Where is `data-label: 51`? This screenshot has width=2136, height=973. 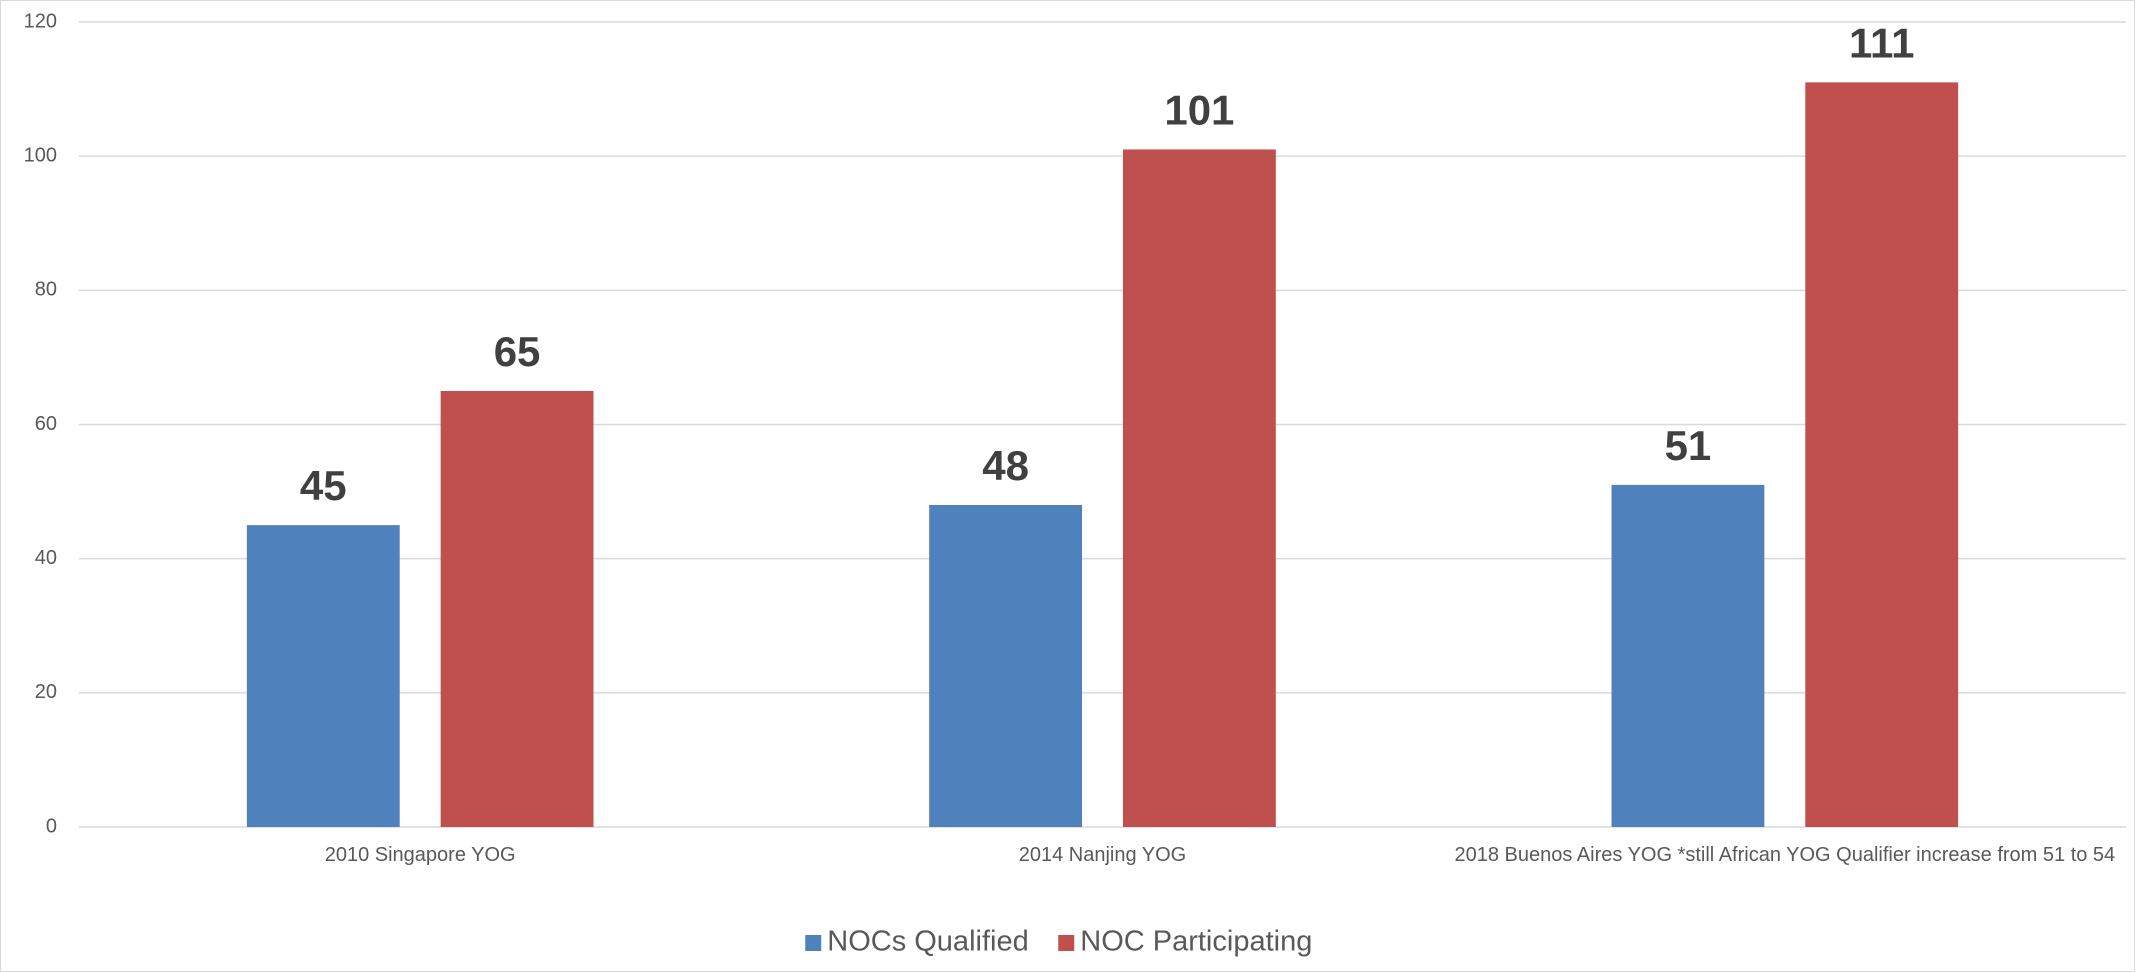 data-label: 51 is located at coordinates (1688, 445).